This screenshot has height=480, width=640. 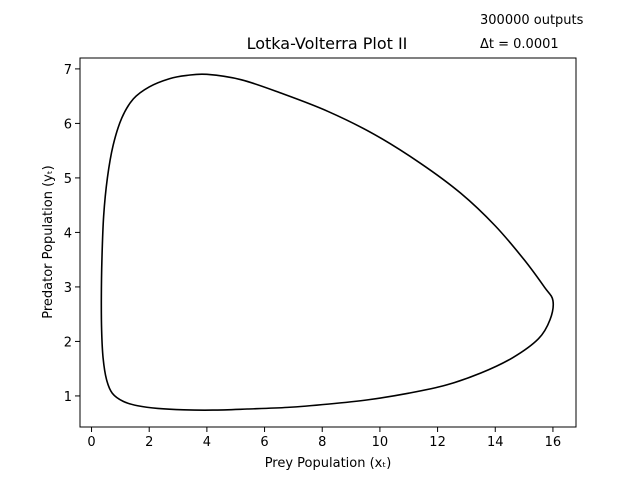 What do you see at coordinates (68, 288) in the screenshot?
I see `y-tick-label: 3` at bounding box center [68, 288].